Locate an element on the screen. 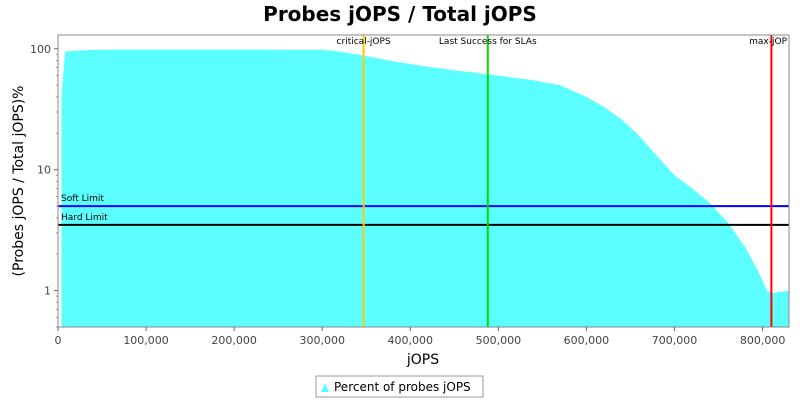 The image size is (800, 400). h-marker-label-0: Soft Limit is located at coordinates (82, 199).